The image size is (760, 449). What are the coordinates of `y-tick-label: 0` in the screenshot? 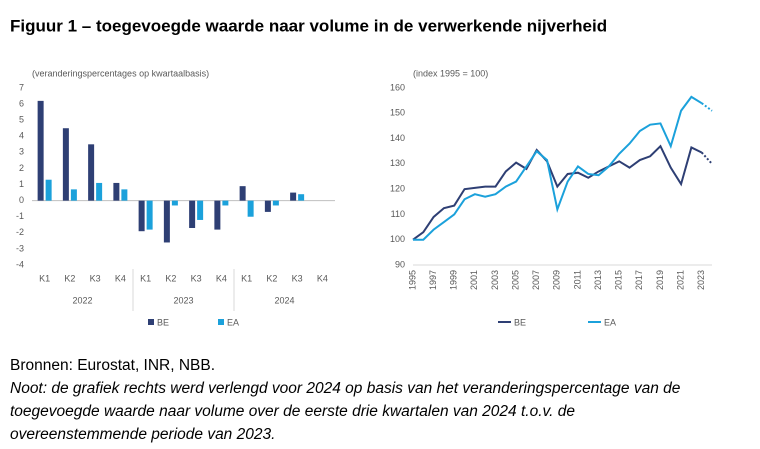 It's located at (21, 200).